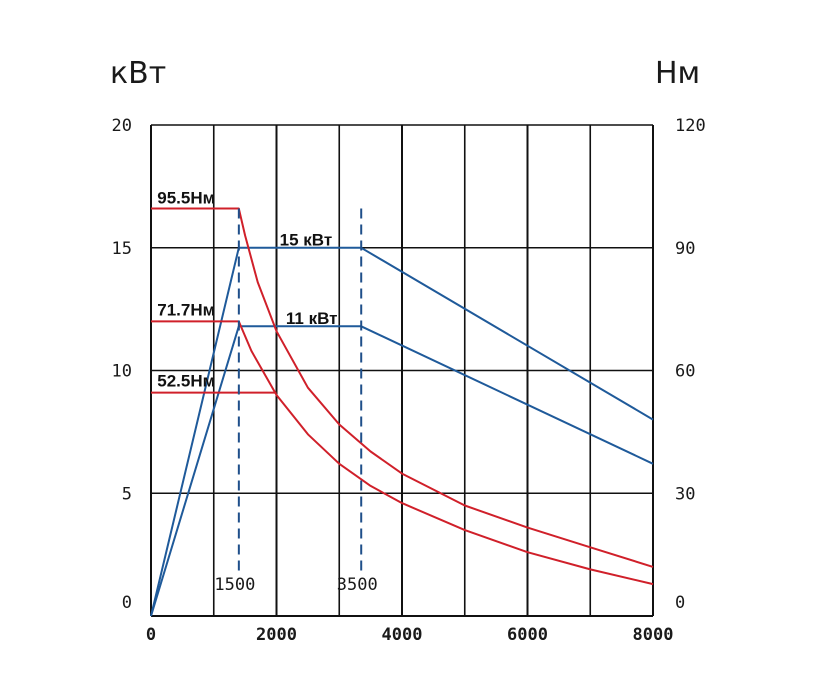  I want to click on right-unit-label: Нм, so click(677, 73).